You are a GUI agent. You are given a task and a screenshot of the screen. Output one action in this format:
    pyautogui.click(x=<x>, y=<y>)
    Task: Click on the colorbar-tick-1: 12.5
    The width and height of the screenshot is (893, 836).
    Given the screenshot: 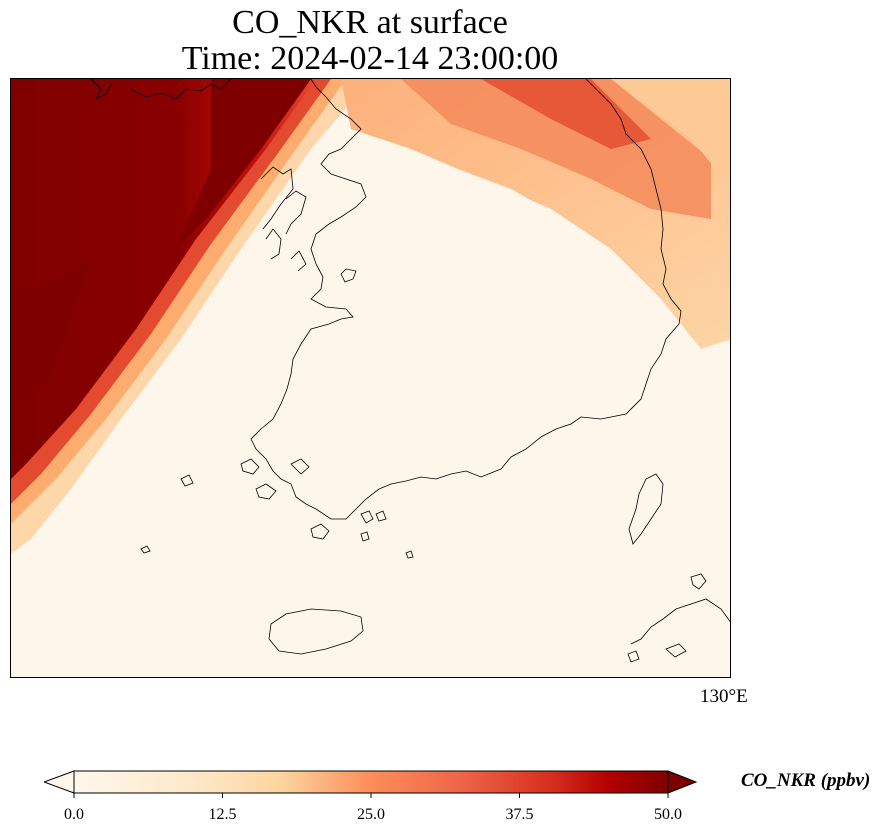 What is the action you would take?
    pyautogui.click(x=222, y=814)
    